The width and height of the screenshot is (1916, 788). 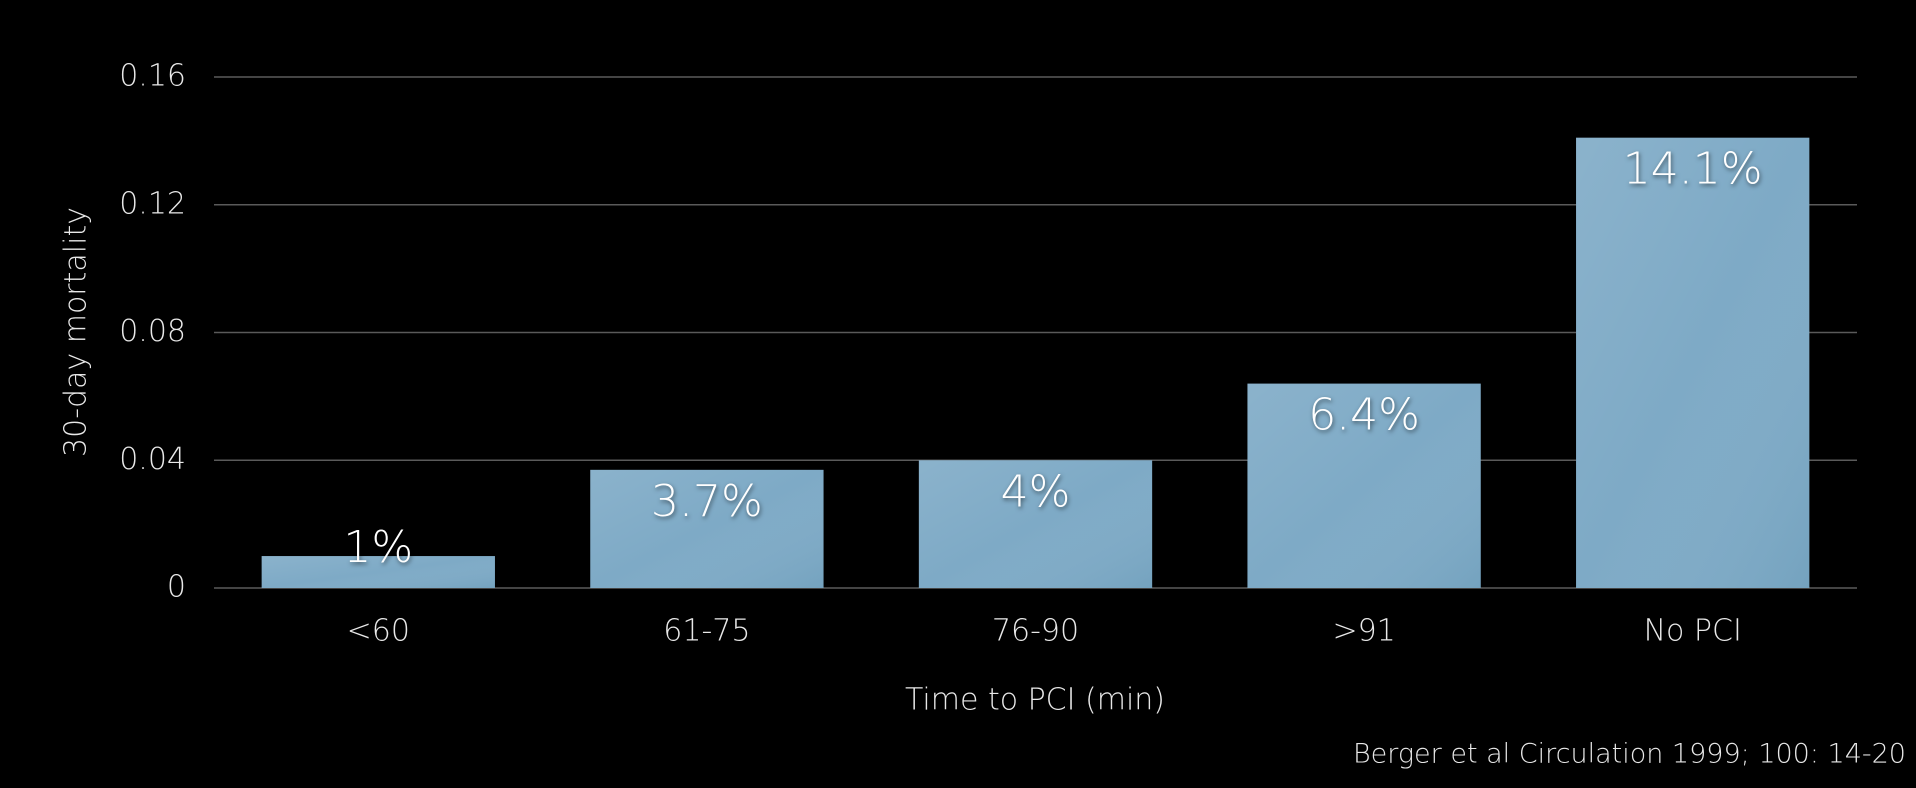 I want to click on y-tick-label: 0.16, so click(x=152, y=76).